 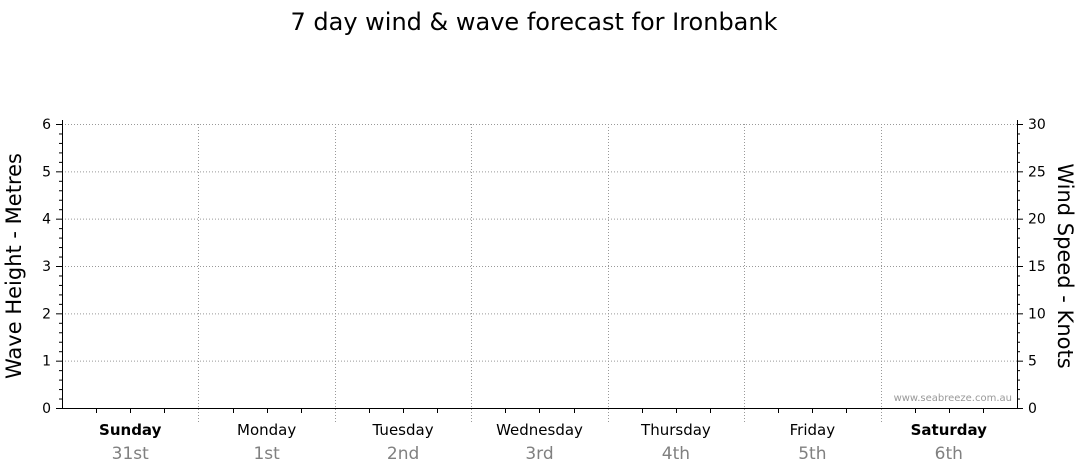 I want to click on right-tick-label: 10, so click(x=1037, y=314).